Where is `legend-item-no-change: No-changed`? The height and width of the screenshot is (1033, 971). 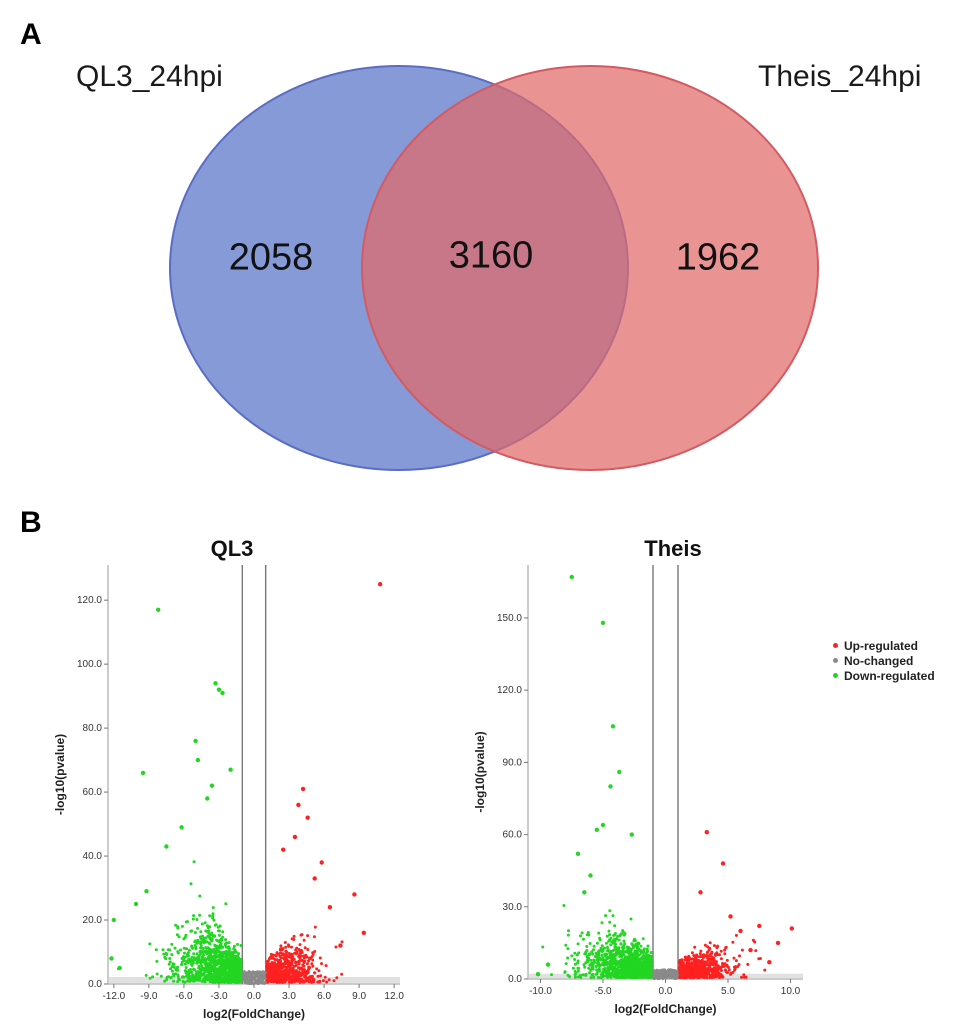 legend-item-no-change: No-changed is located at coordinates (884, 660).